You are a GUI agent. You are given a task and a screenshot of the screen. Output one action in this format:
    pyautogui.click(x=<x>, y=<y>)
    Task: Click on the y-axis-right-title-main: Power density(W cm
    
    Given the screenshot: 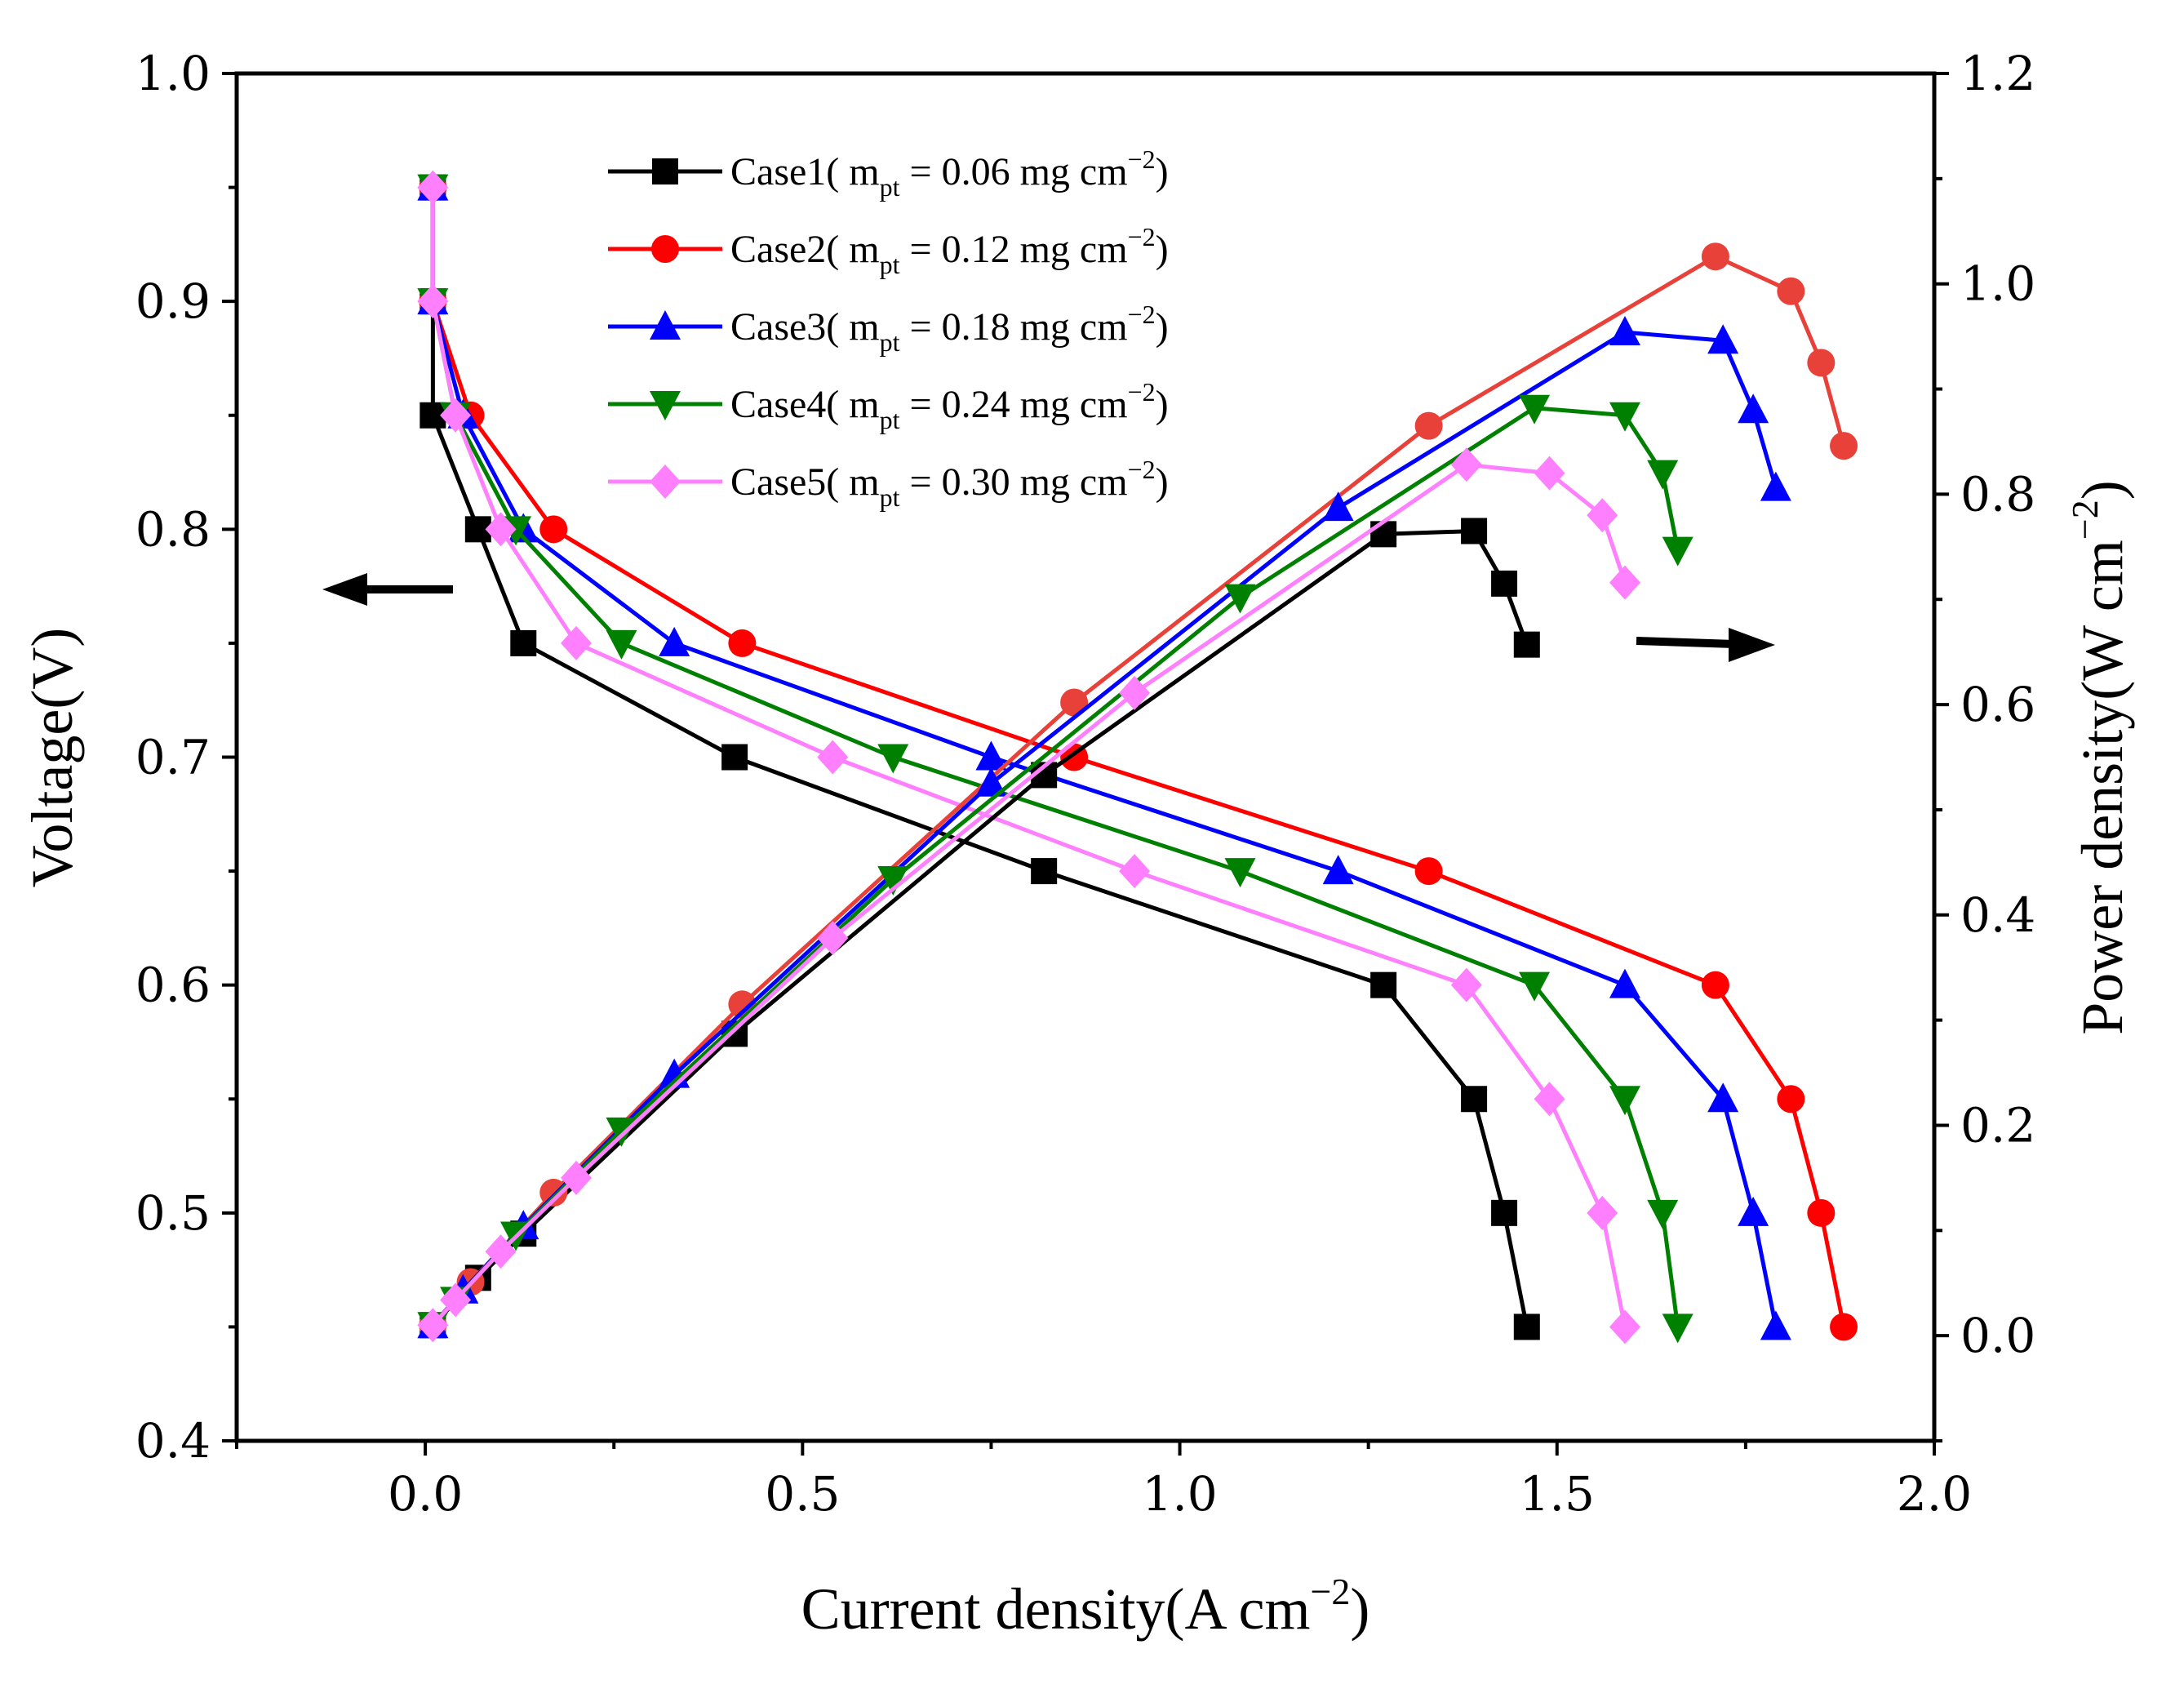 What is the action you would take?
    pyautogui.click(x=2103, y=788)
    